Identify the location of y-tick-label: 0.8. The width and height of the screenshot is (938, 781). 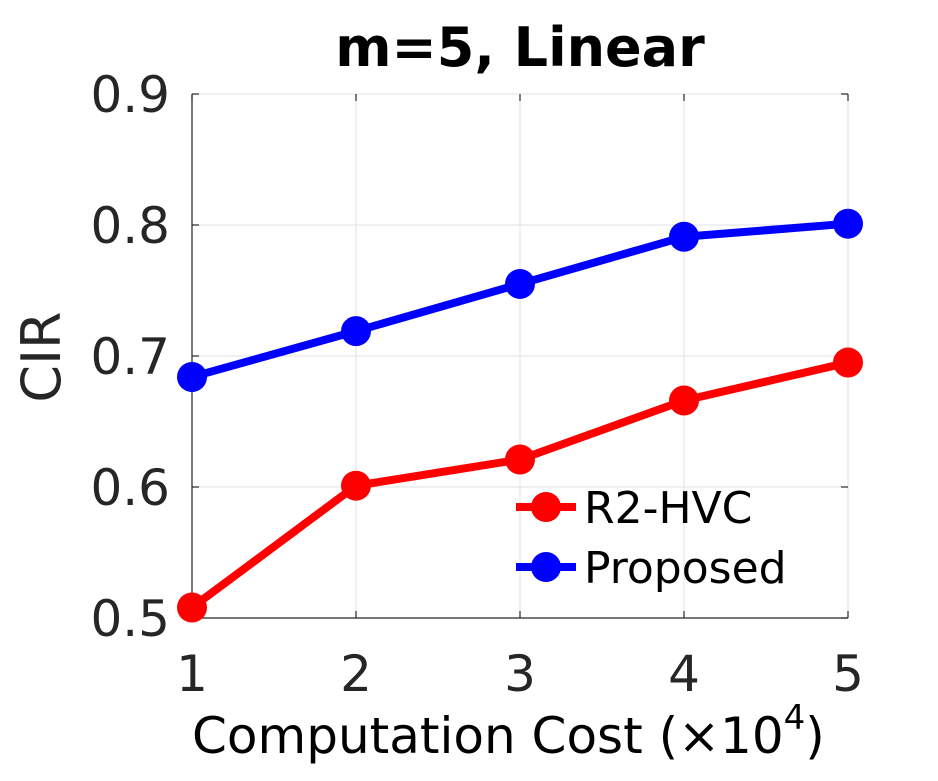
(130, 226).